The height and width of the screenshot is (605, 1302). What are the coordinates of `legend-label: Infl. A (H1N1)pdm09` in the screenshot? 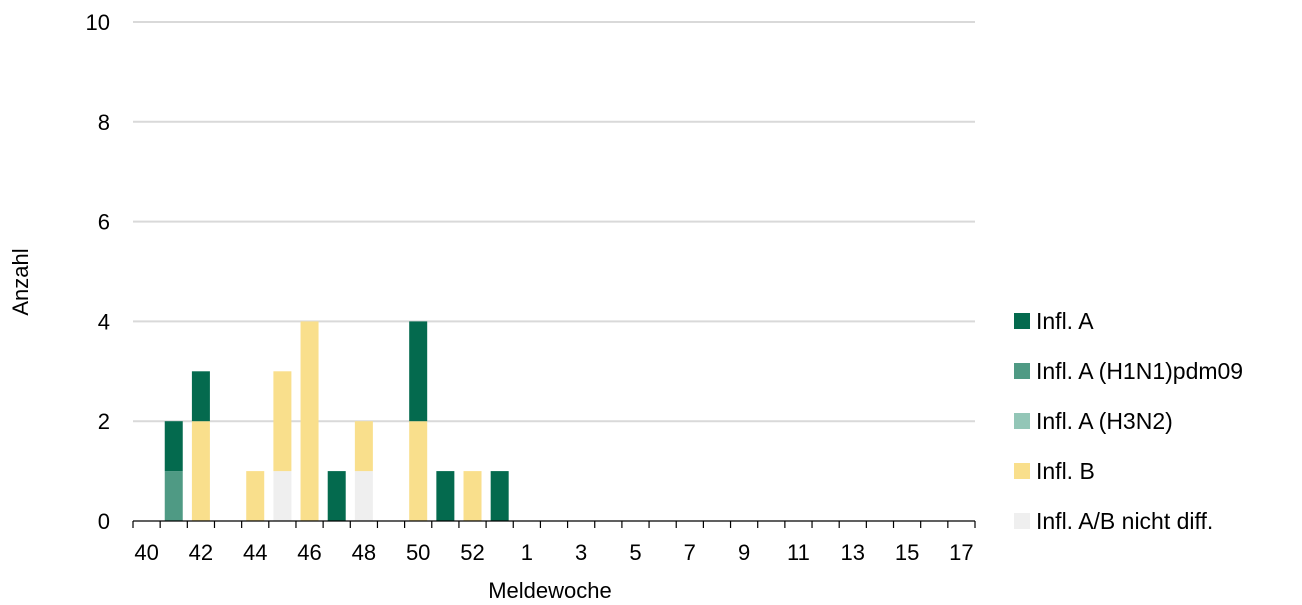 It's located at (1140, 370).